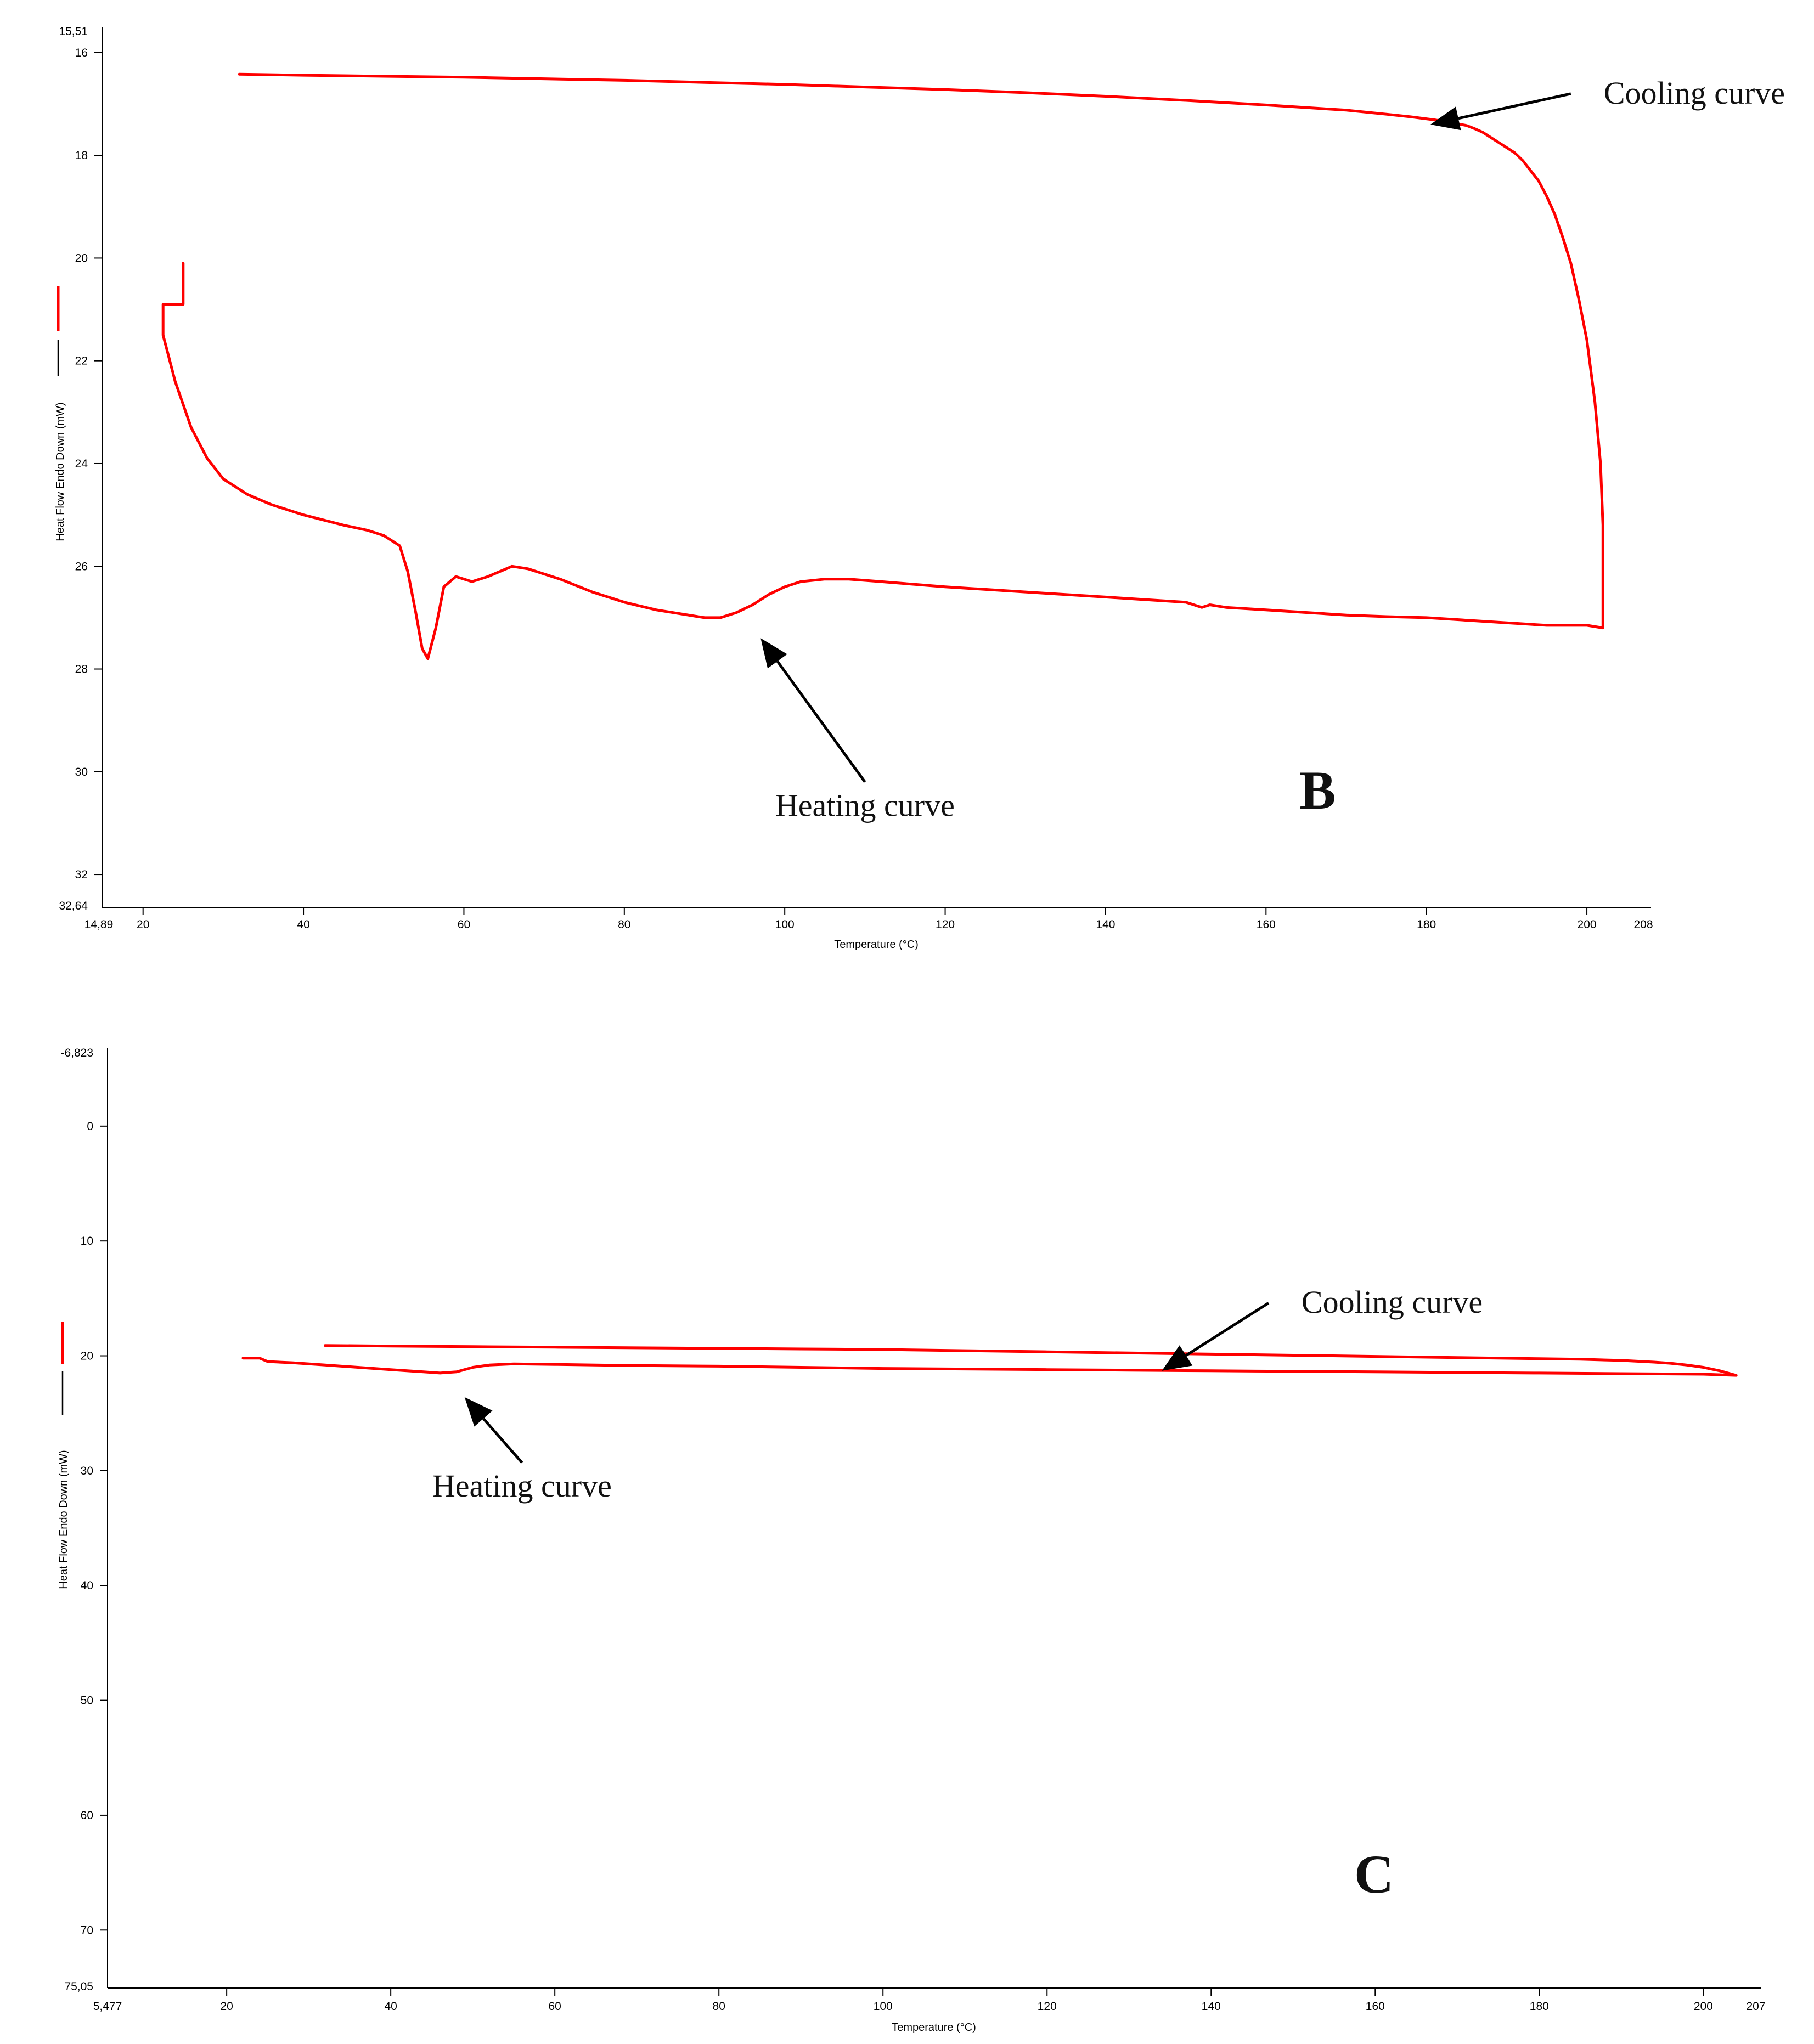 This screenshot has width=1814, height=2044. What do you see at coordinates (303, 924) in the screenshot?
I see `panel-b-x-tick-label: 40` at bounding box center [303, 924].